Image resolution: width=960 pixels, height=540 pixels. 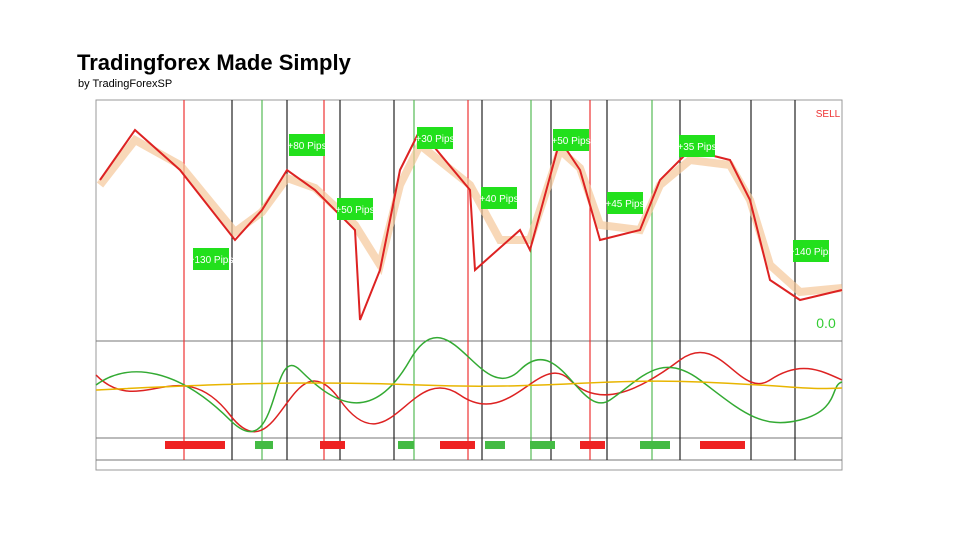 I want to click on counter: 0.0, so click(x=826, y=323).